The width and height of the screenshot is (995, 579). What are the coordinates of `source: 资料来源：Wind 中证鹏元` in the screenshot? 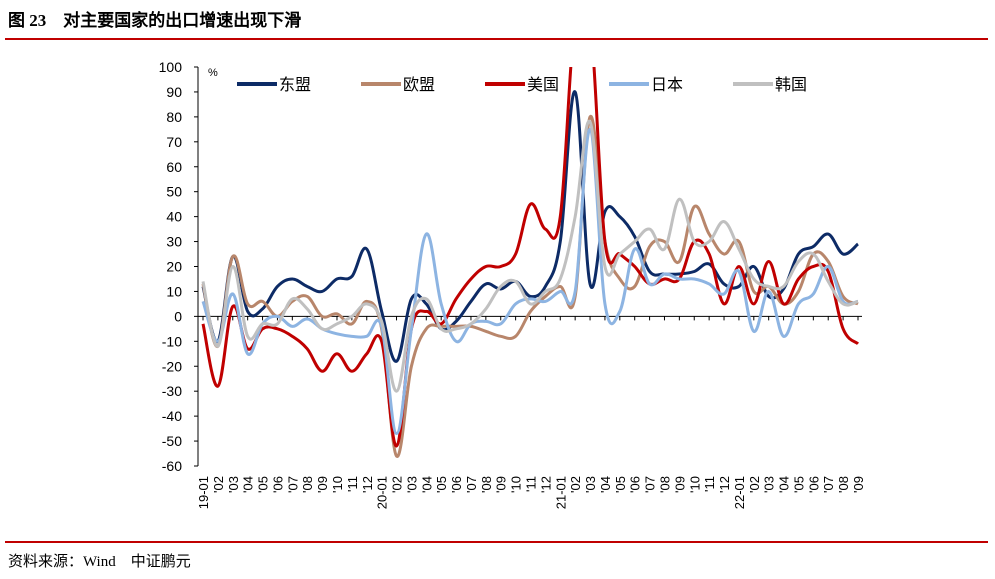 It's located at (99, 562).